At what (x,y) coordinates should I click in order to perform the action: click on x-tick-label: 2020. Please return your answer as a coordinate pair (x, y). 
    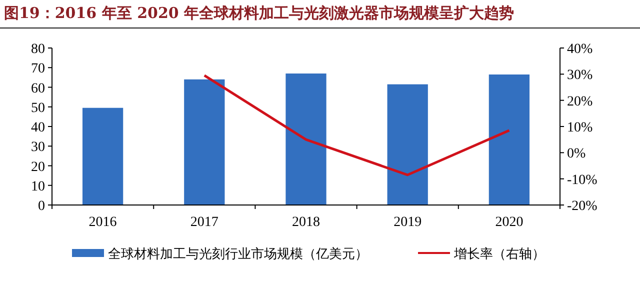
    Looking at the image, I should click on (509, 222).